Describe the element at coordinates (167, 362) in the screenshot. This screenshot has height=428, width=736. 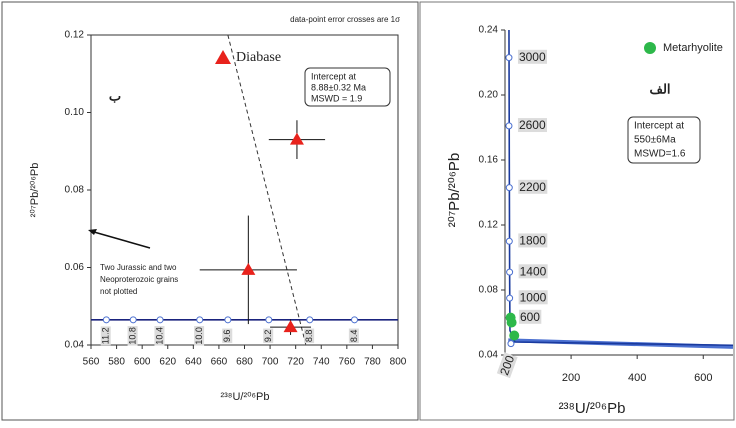
I see `x-tick-label: 620` at that location.